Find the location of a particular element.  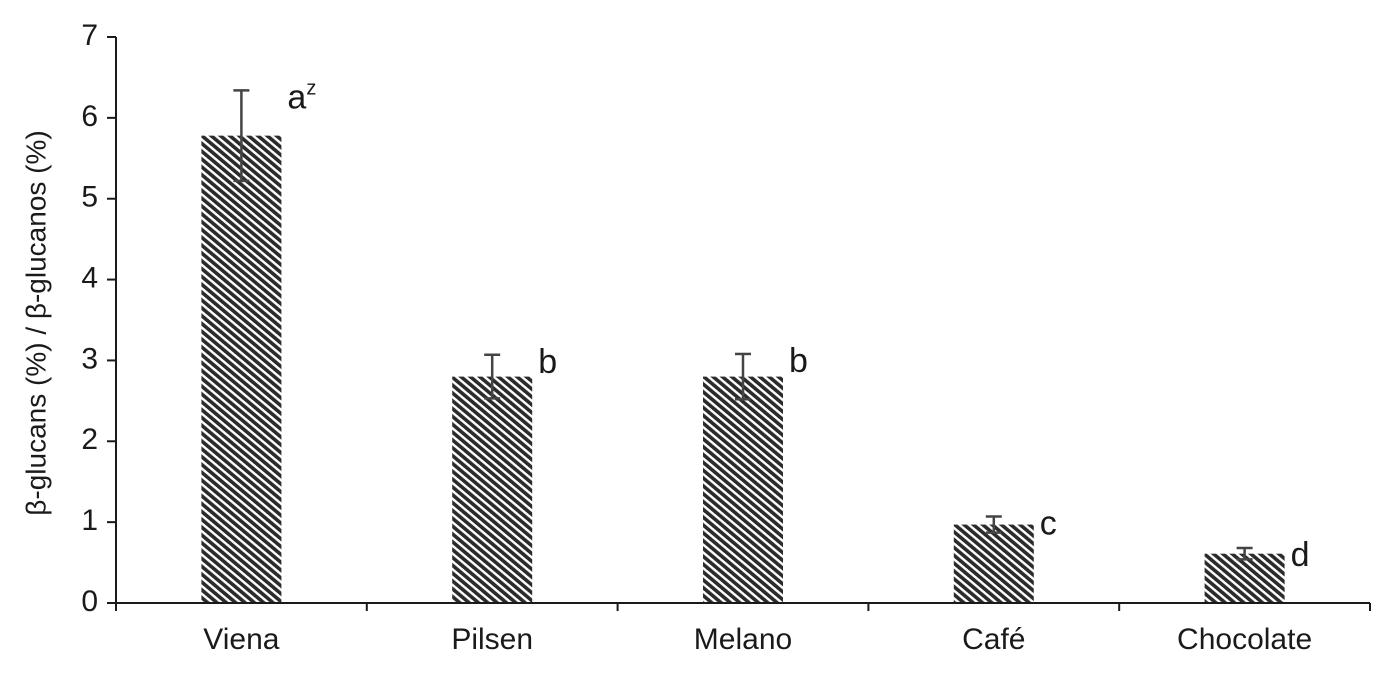

bar-viena is located at coordinates (241, 369).